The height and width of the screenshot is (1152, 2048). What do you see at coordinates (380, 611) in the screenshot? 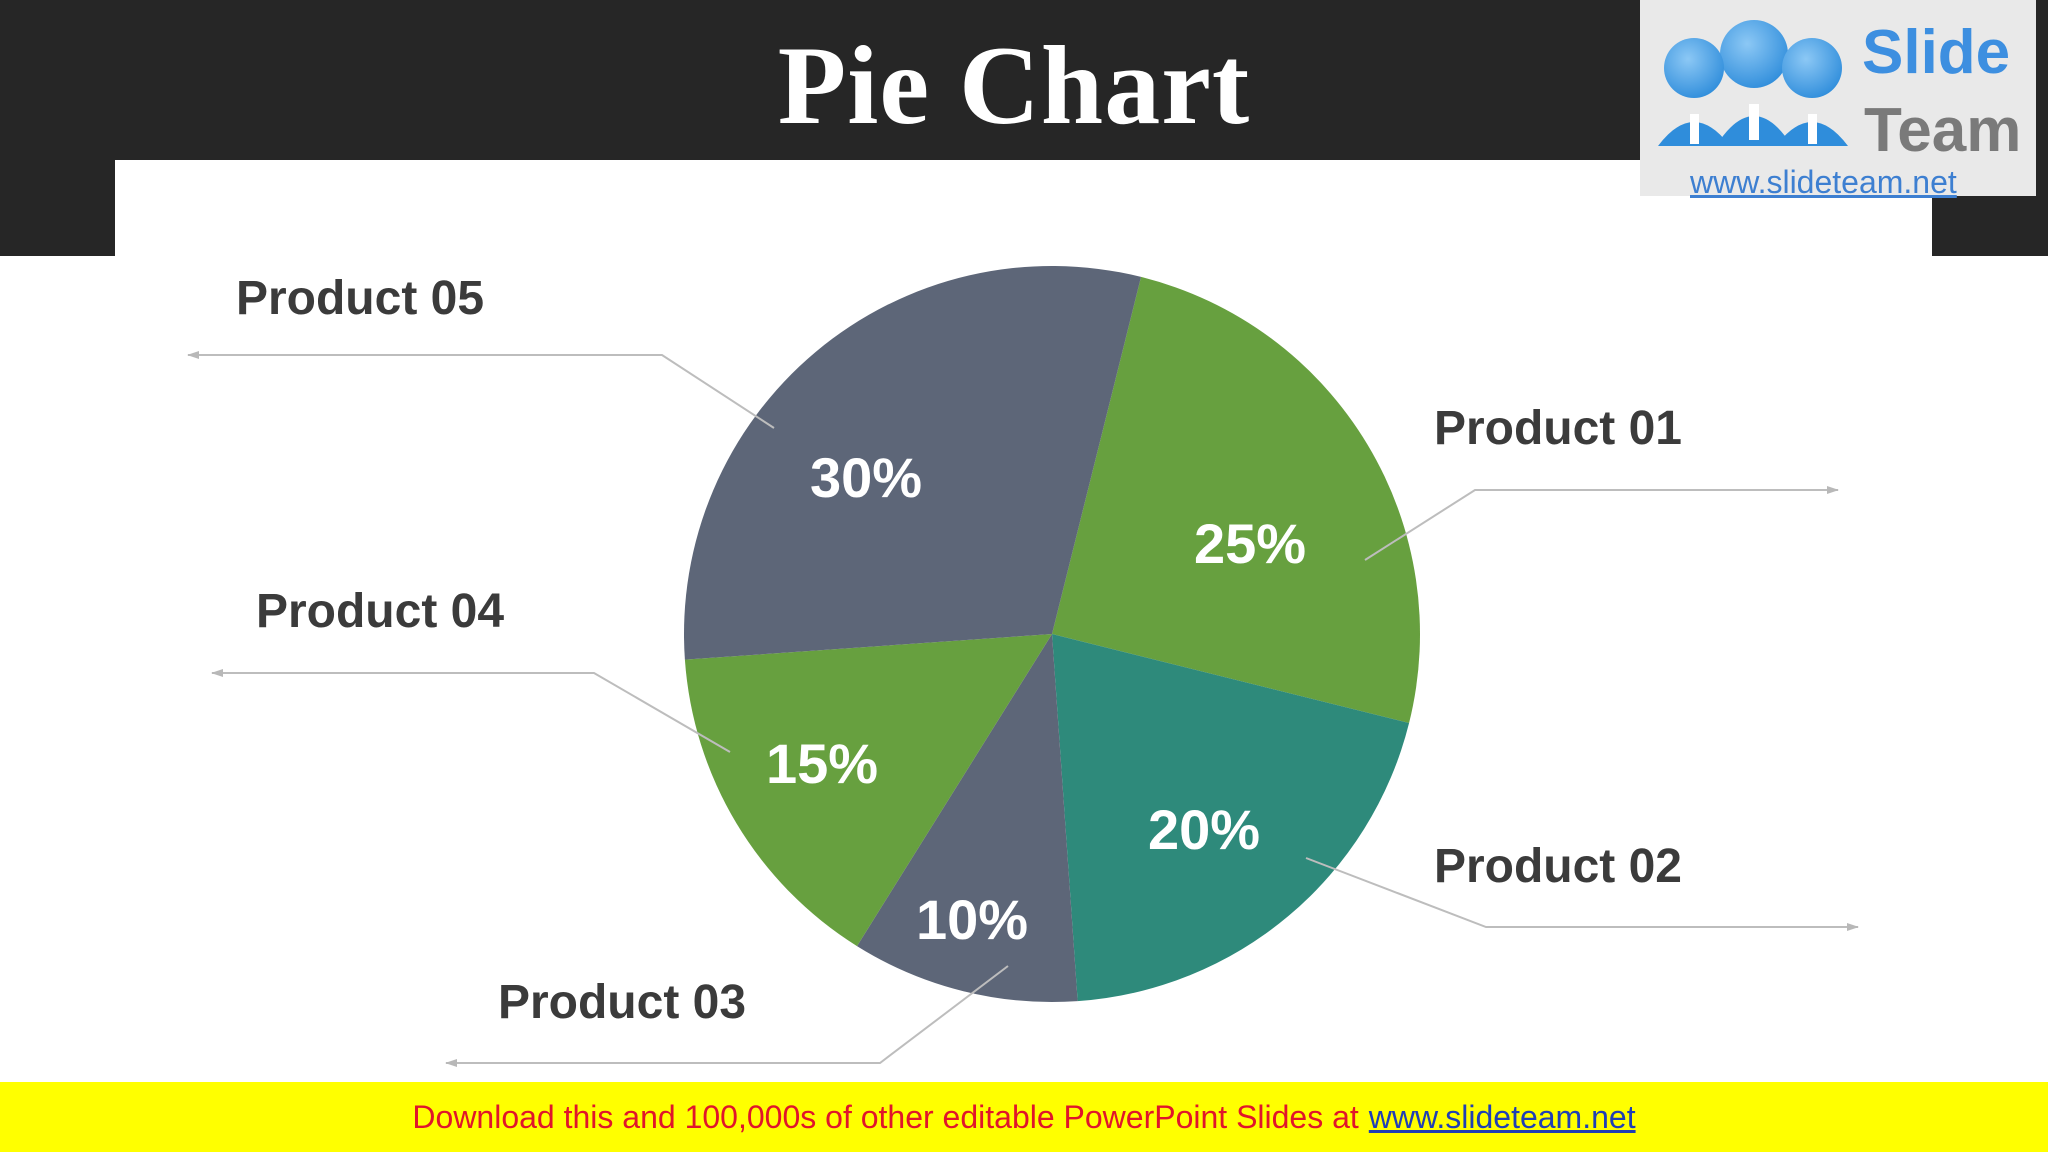
I see `slice-category-label-4: Product 04` at bounding box center [380, 611].